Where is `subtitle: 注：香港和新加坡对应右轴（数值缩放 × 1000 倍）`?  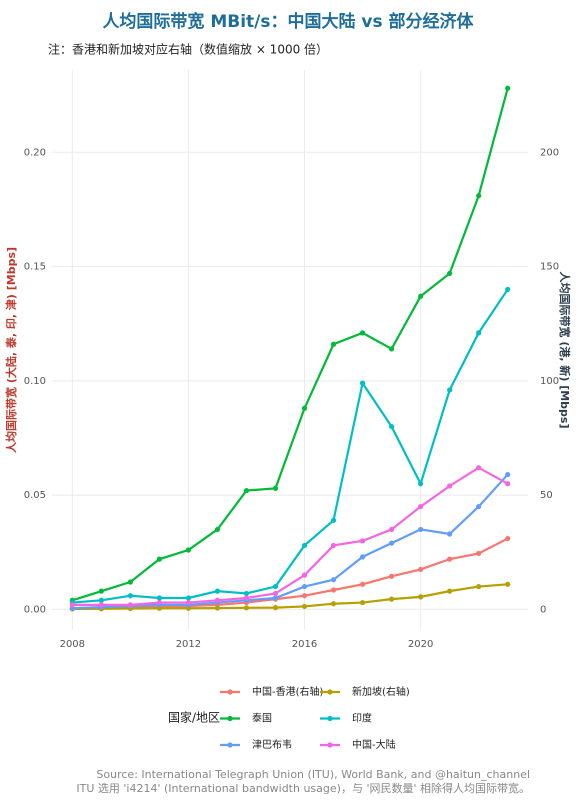 subtitle: 注：香港和新加坡对应右轴（数值缩放 × 1000 倍） is located at coordinates (188, 49).